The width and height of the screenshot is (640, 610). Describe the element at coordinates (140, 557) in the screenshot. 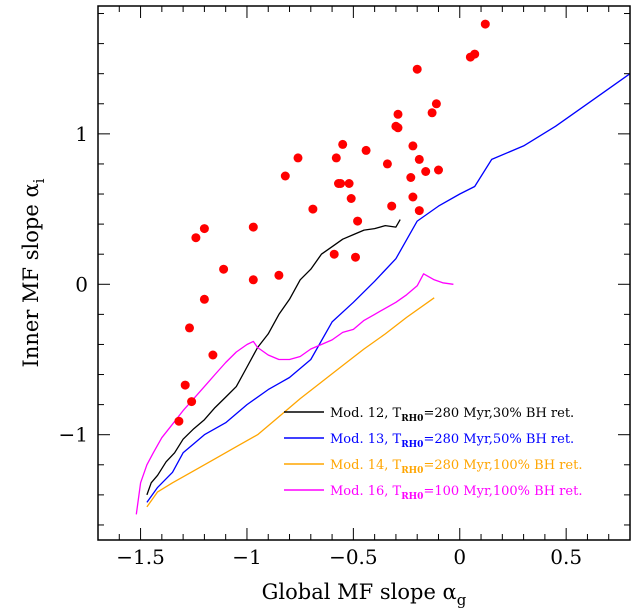

I see `x-tick-label: −1.5` at that location.